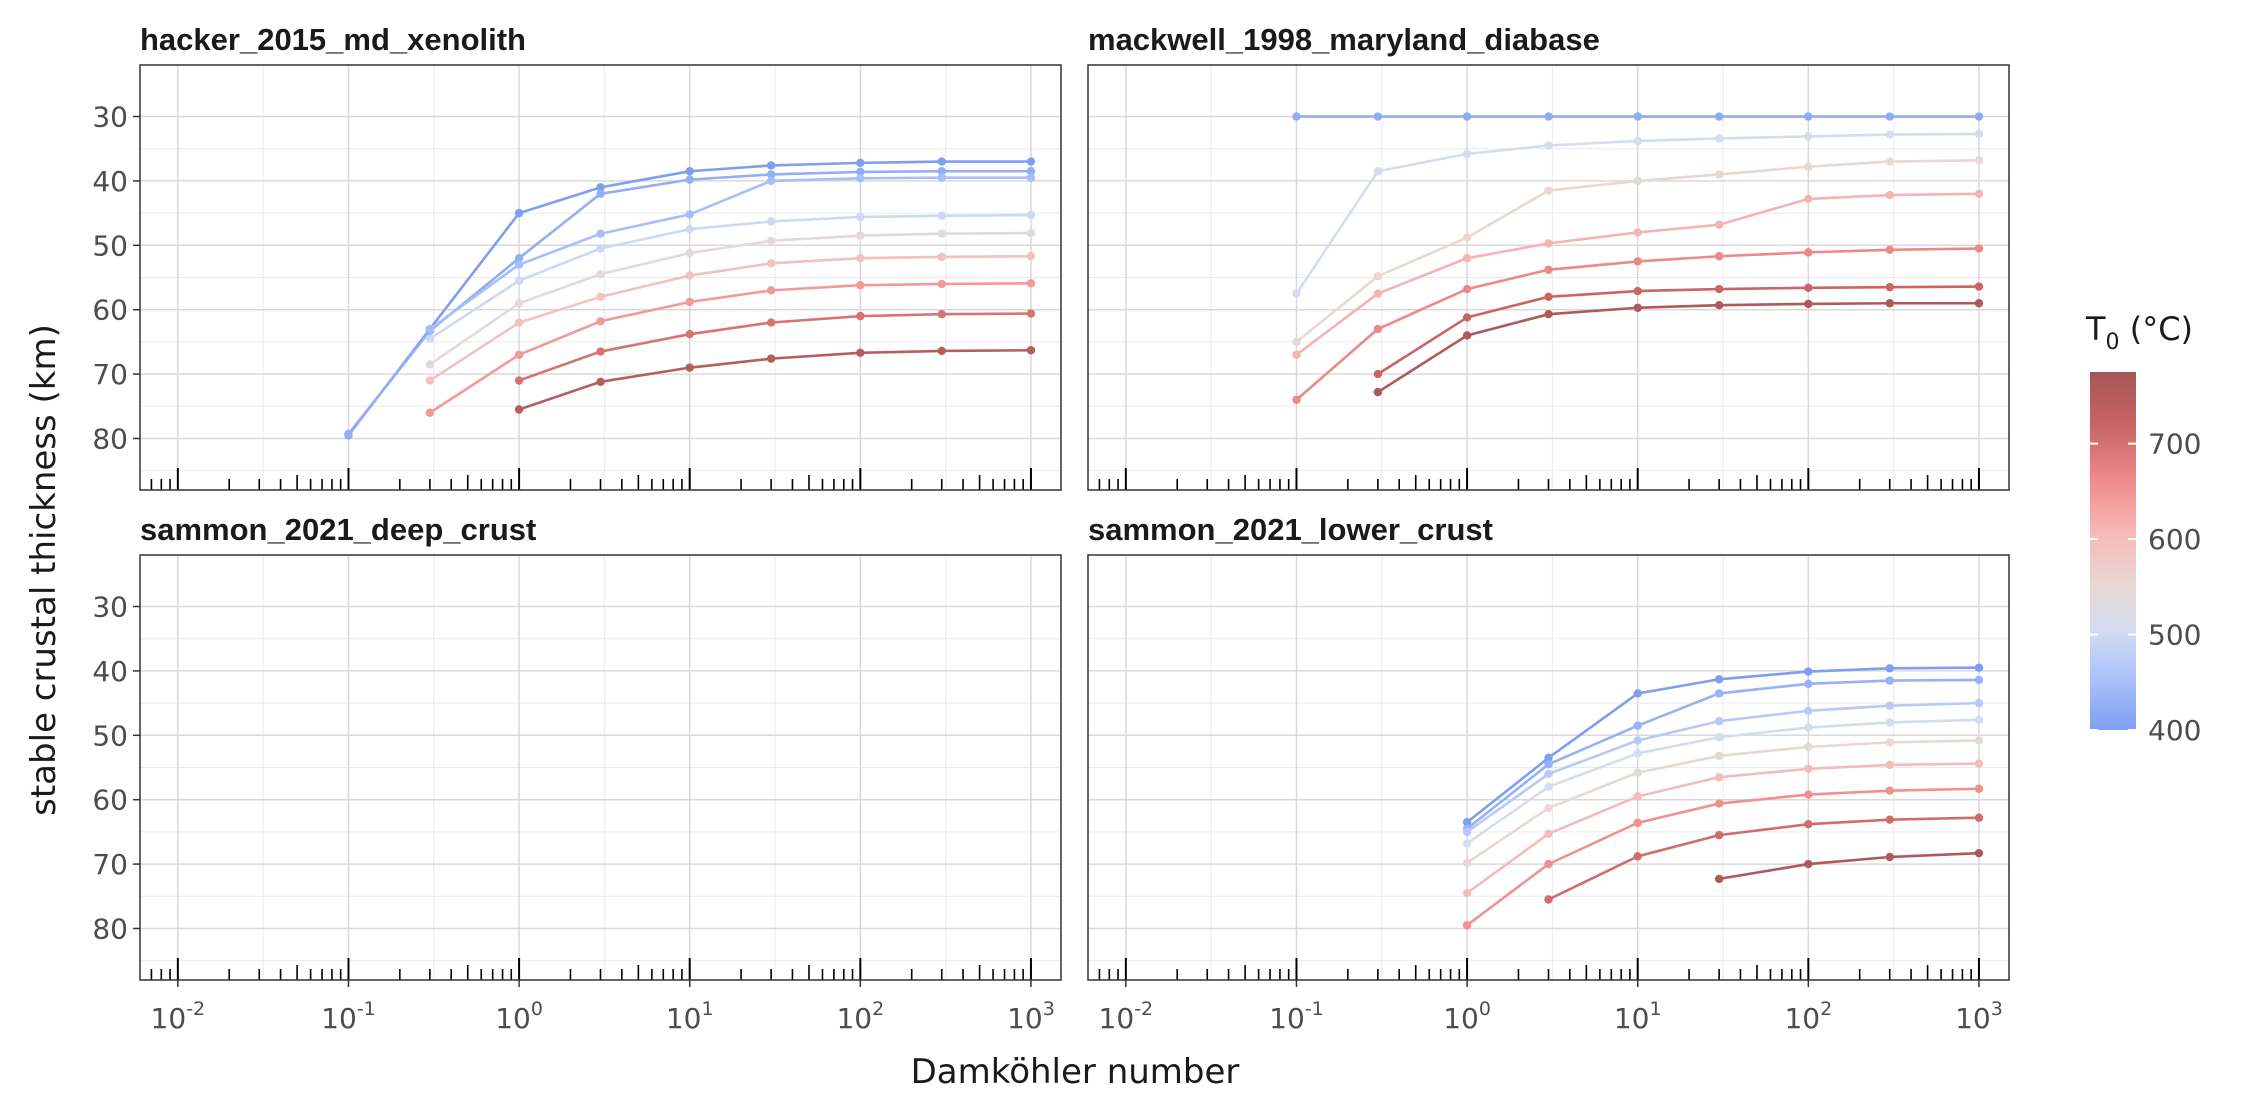 The height and width of the screenshot is (1109, 2262). Describe the element at coordinates (690, 1016) in the screenshot. I see `x-tick-label: 10¹` at that location.